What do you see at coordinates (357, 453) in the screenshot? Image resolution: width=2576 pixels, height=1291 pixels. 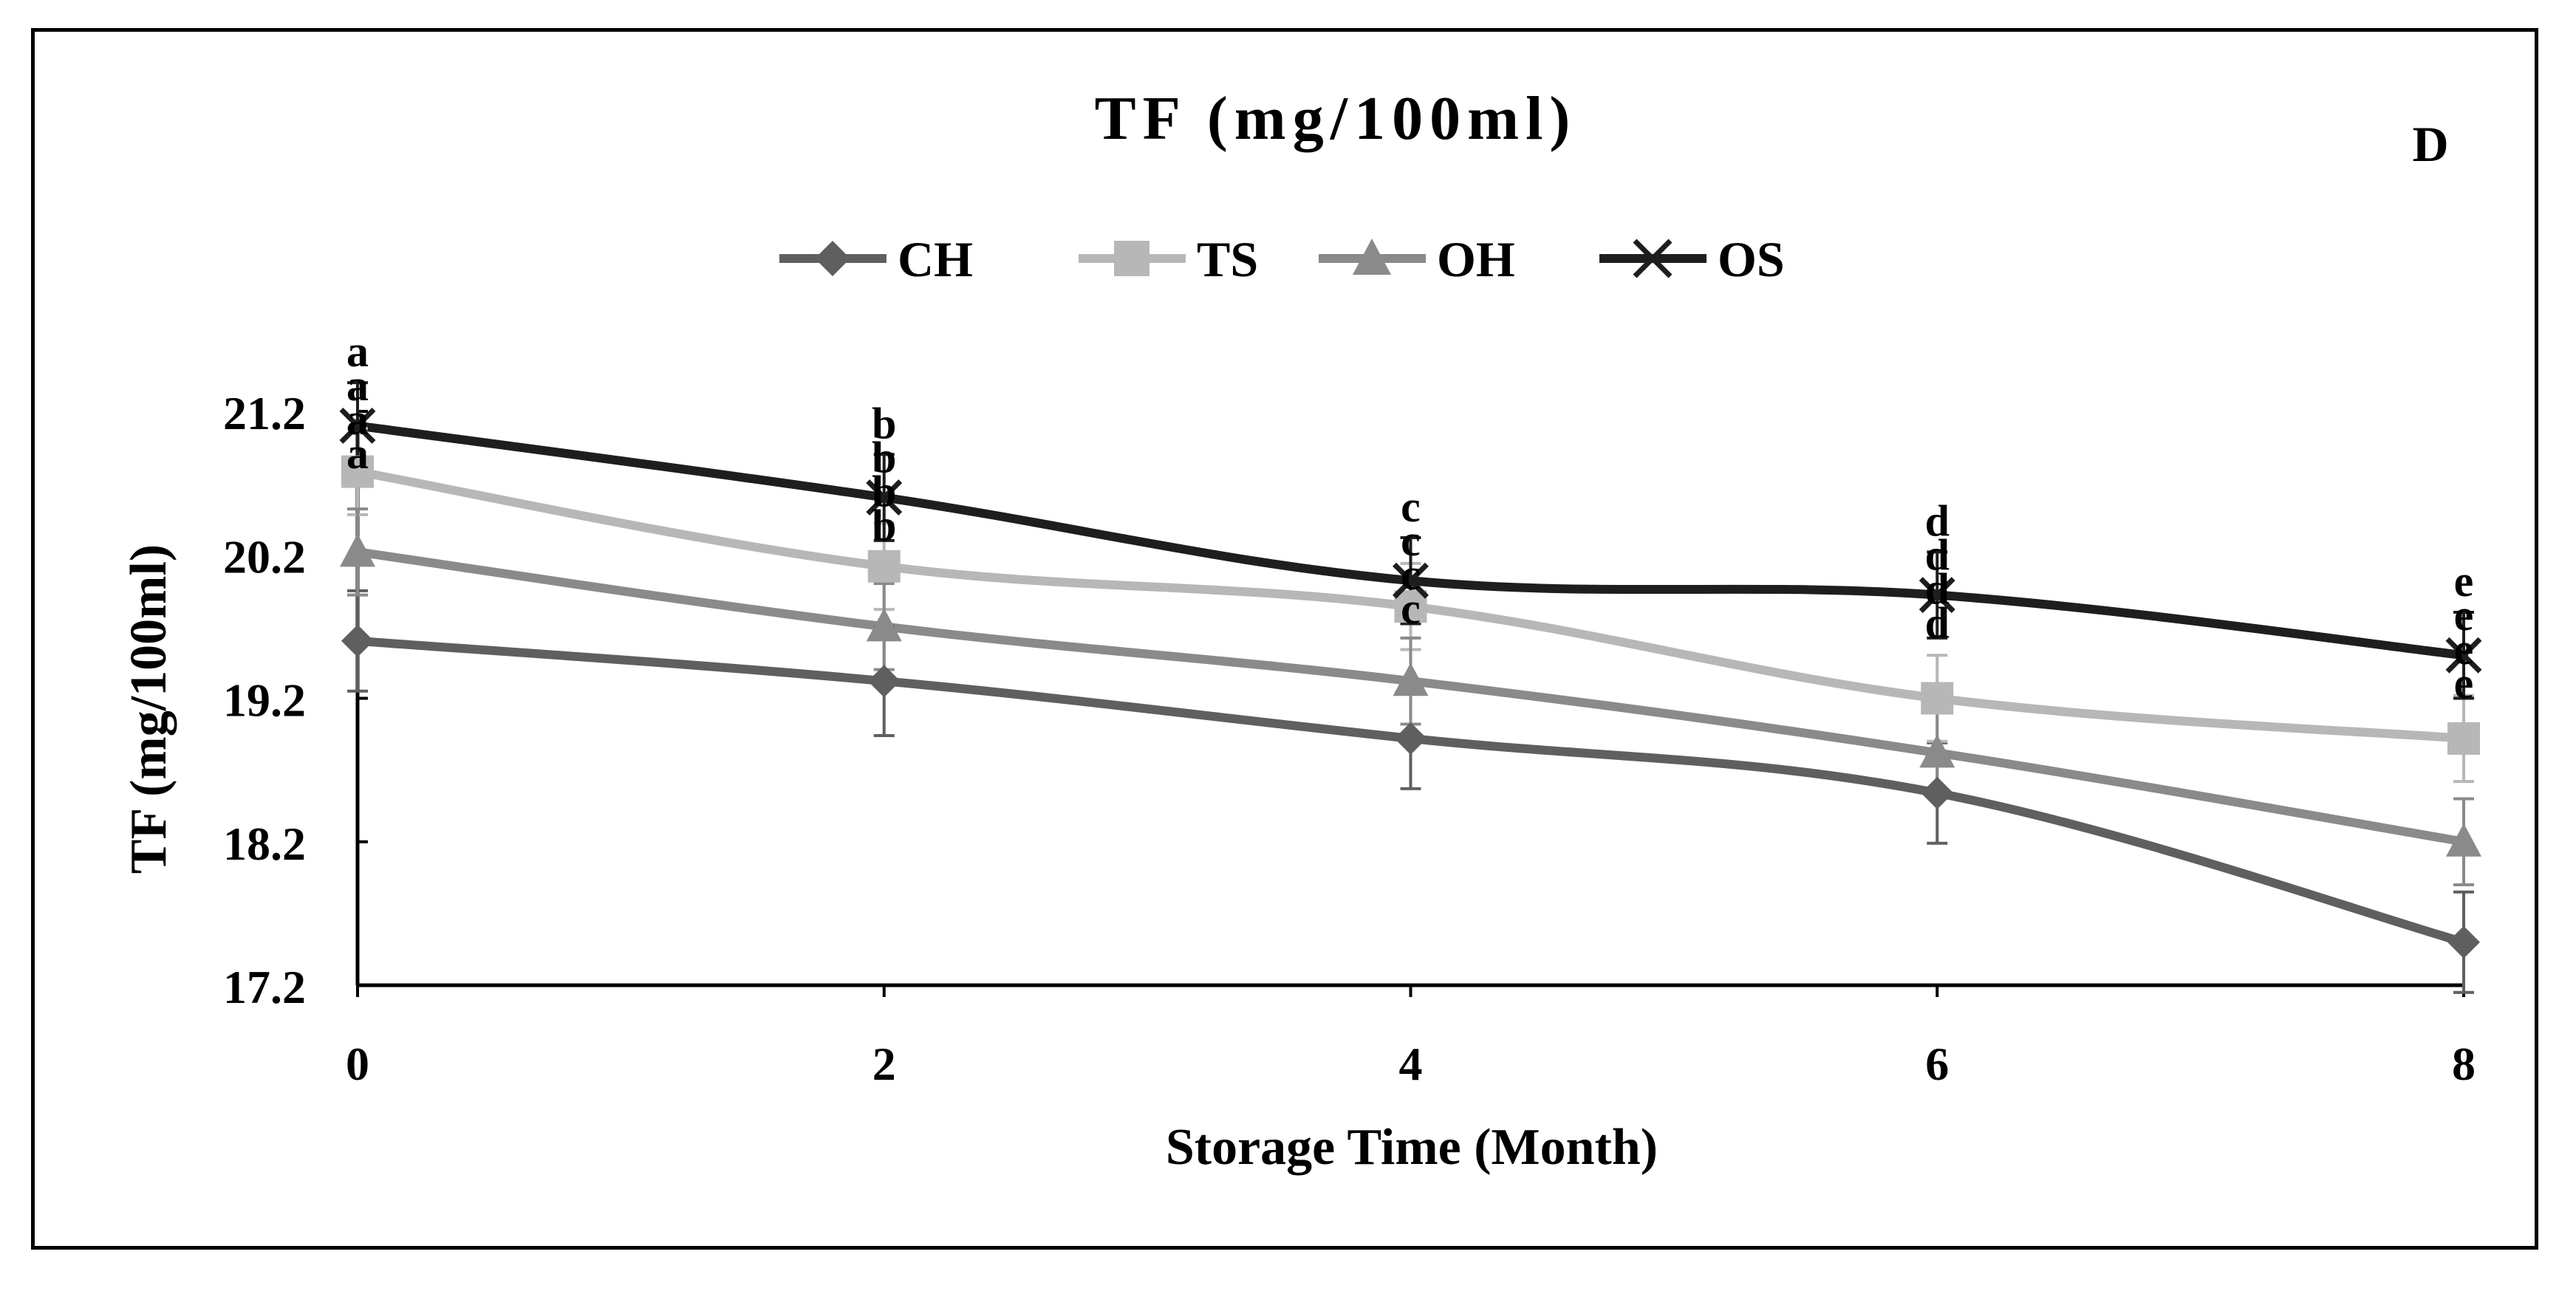 I see `significance-letter-ch: a` at bounding box center [357, 453].